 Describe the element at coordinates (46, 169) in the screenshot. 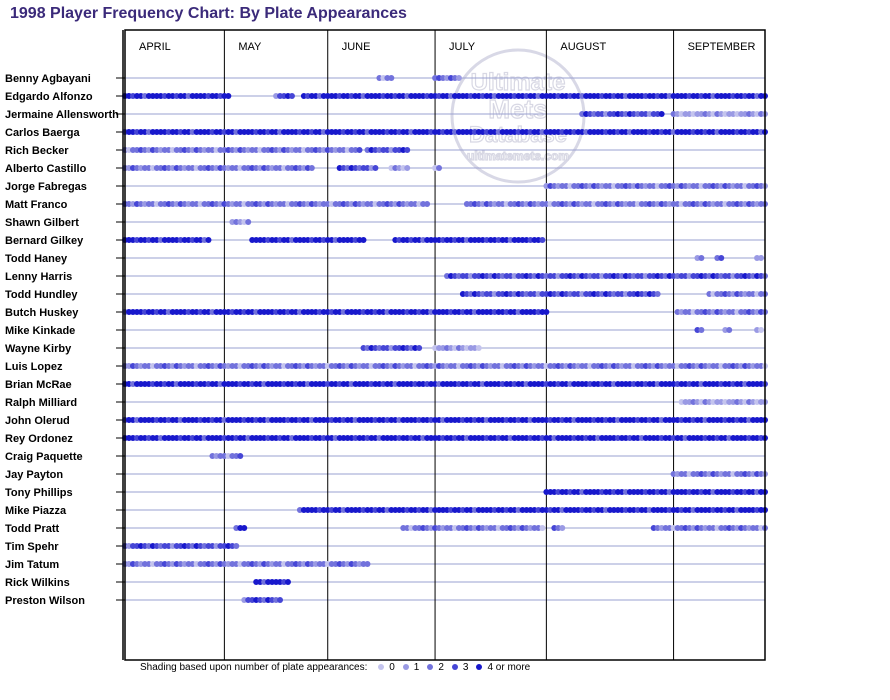

I see `player-name: Alberto Castillo` at that location.